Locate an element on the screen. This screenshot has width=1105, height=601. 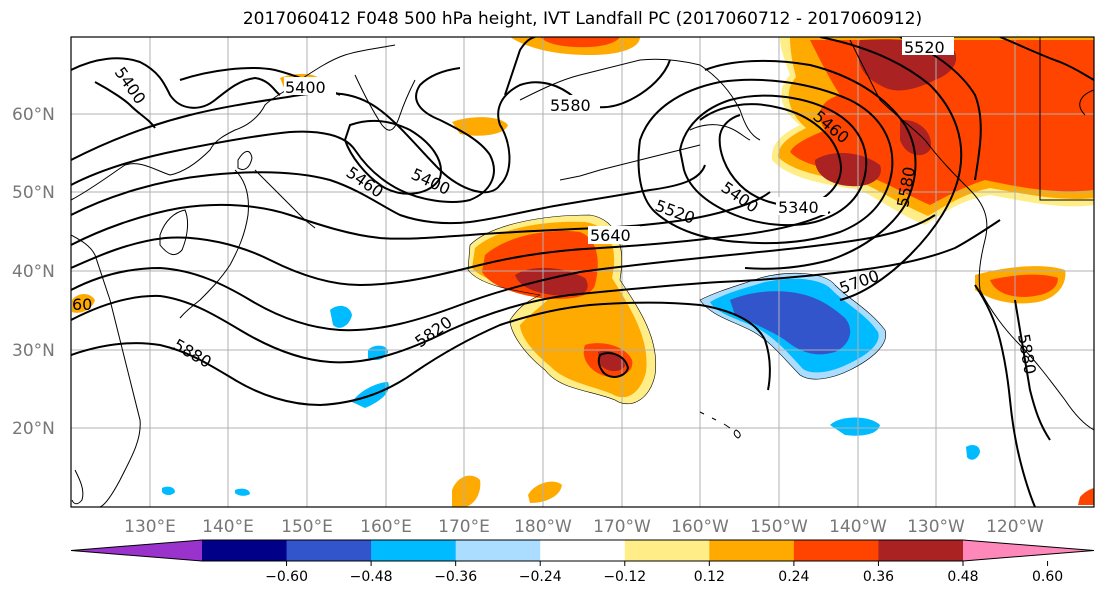
colorbar-tick-label: 0.36 is located at coordinates (878, 577).